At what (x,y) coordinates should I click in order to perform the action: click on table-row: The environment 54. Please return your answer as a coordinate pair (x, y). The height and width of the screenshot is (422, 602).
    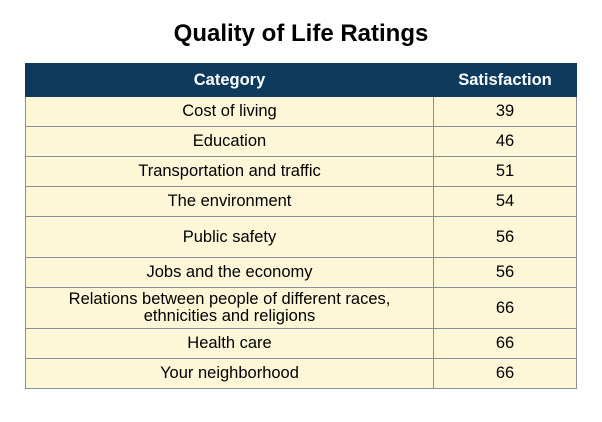
    Looking at the image, I should click on (301, 201).